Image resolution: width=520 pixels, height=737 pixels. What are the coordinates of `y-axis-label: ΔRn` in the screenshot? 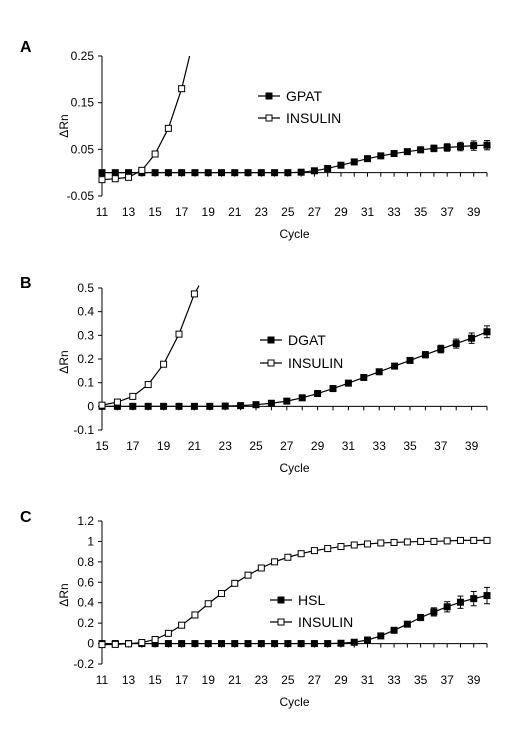 It's located at (64, 361).